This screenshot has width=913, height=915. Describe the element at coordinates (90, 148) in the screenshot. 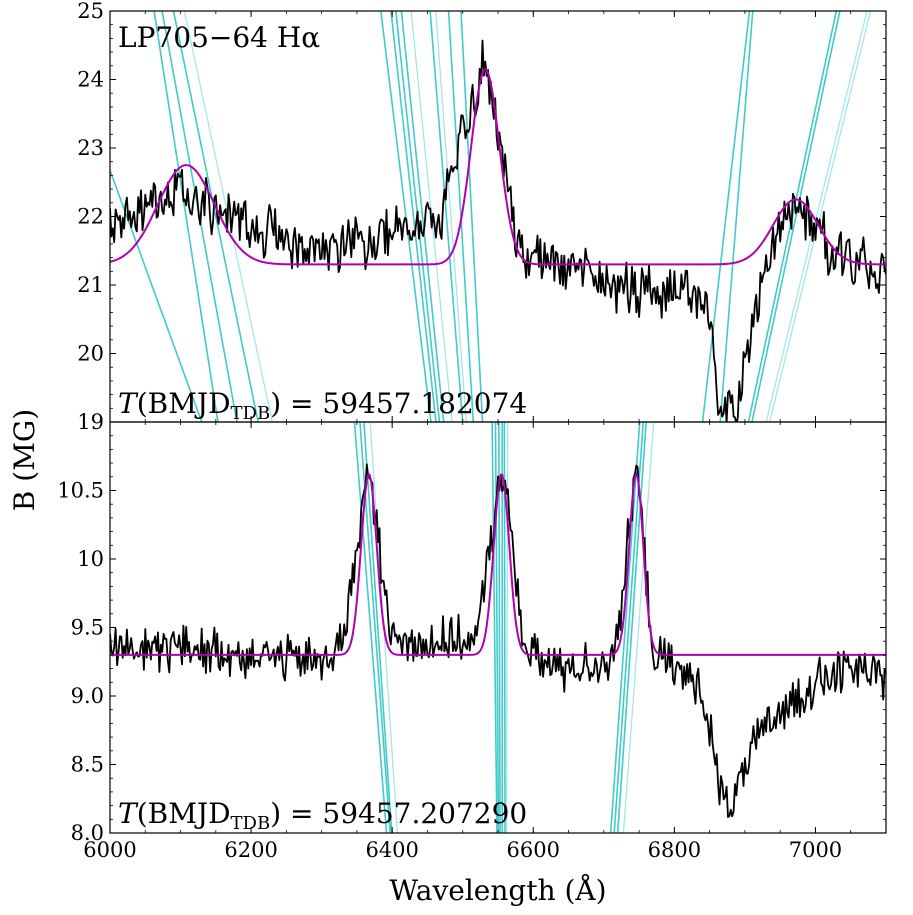

I see `top-ytick-label: 23` at that location.